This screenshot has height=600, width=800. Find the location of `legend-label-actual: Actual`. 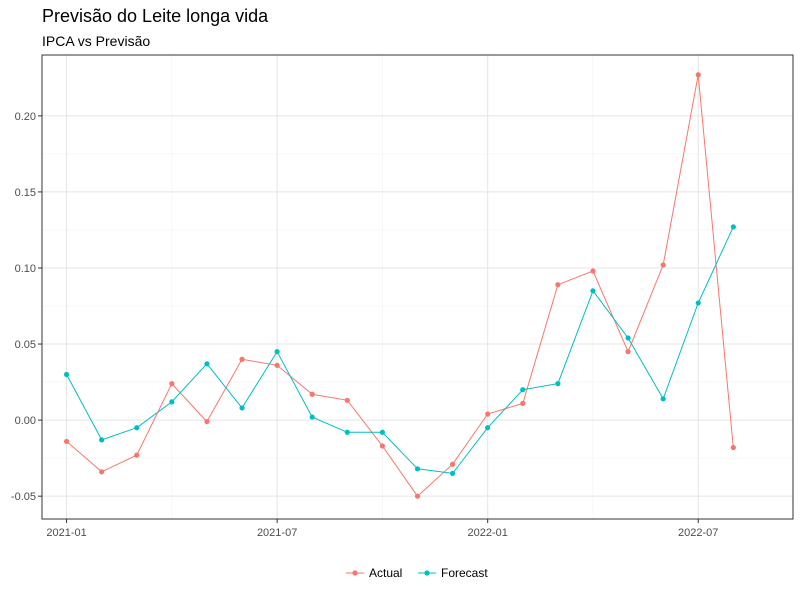

legend-label-actual: Actual is located at coordinates (385, 573).